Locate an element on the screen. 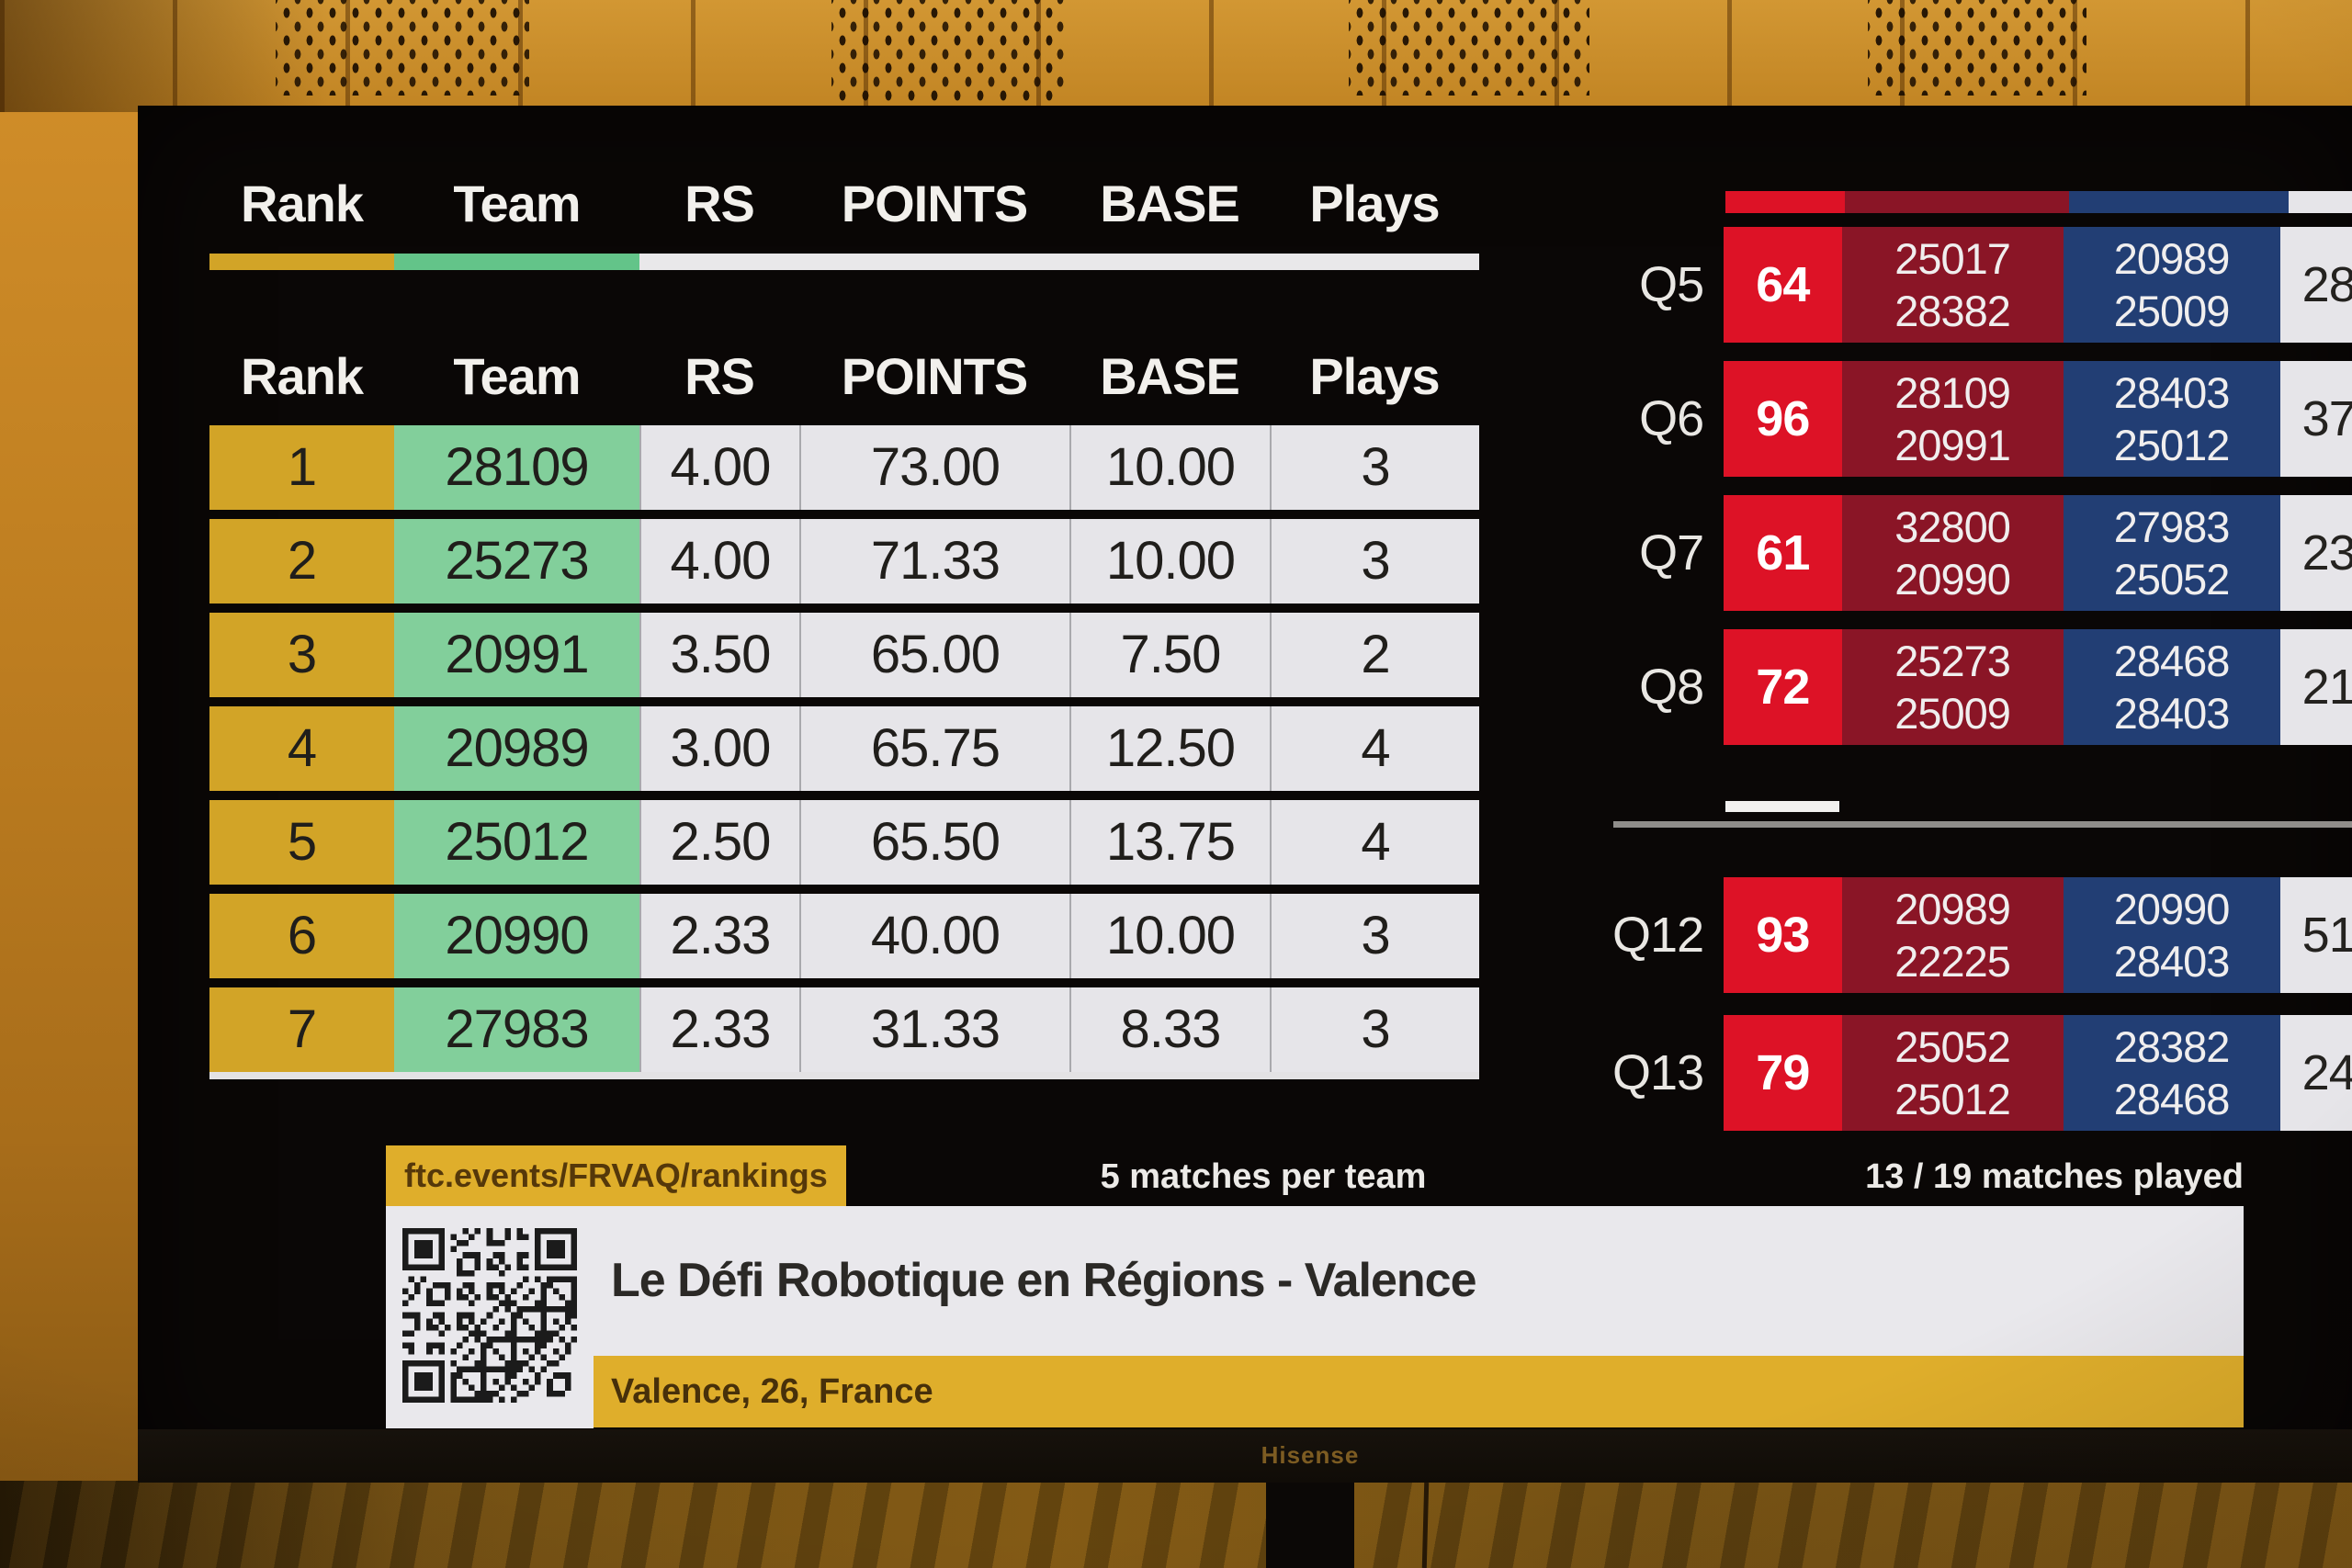 Image resolution: width=2352 pixels, height=1568 pixels. red-score: 79 is located at coordinates (1783, 1073).